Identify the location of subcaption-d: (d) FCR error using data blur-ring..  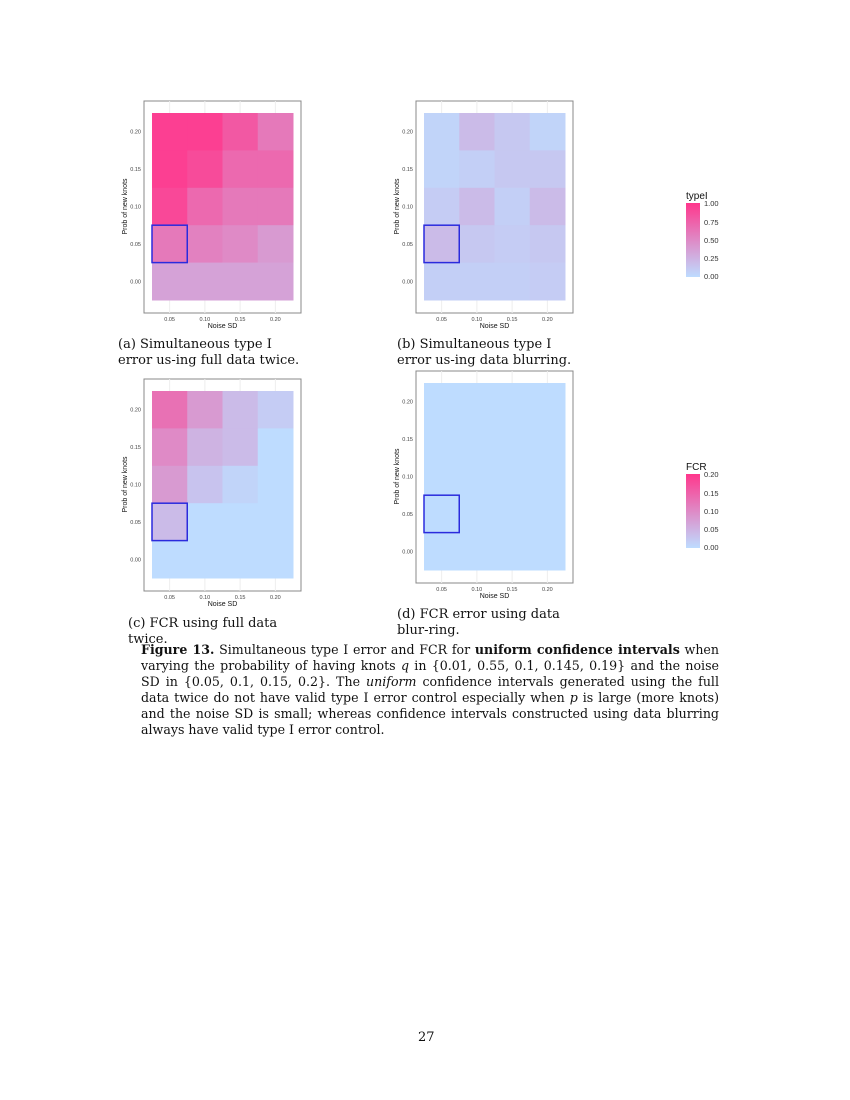
(478, 622).